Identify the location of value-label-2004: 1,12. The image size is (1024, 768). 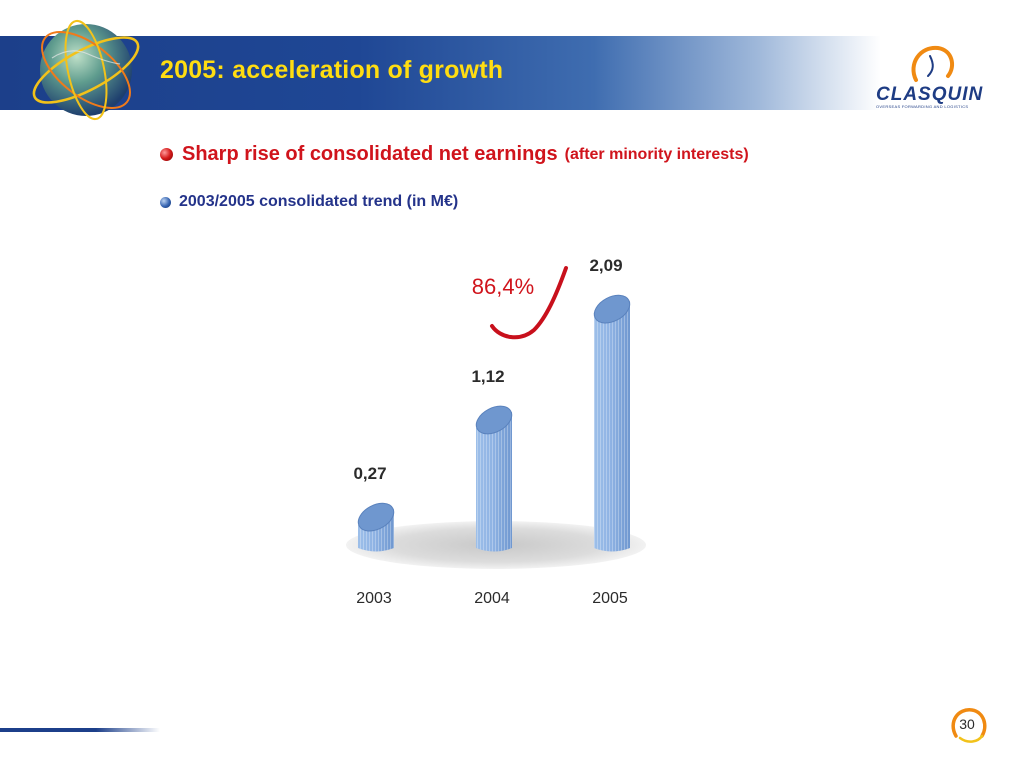
(487, 376).